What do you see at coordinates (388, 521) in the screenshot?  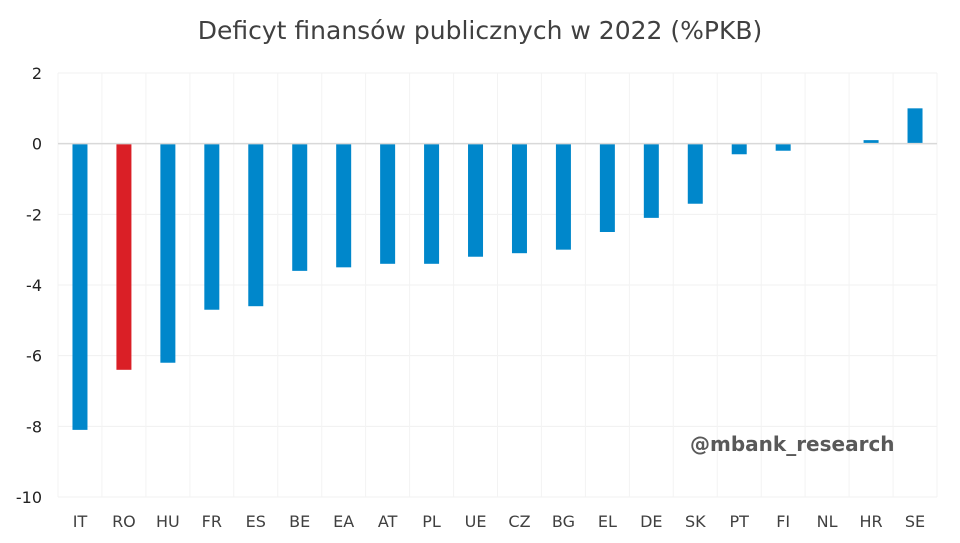 I see `x-tick-label: AT` at bounding box center [388, 521].